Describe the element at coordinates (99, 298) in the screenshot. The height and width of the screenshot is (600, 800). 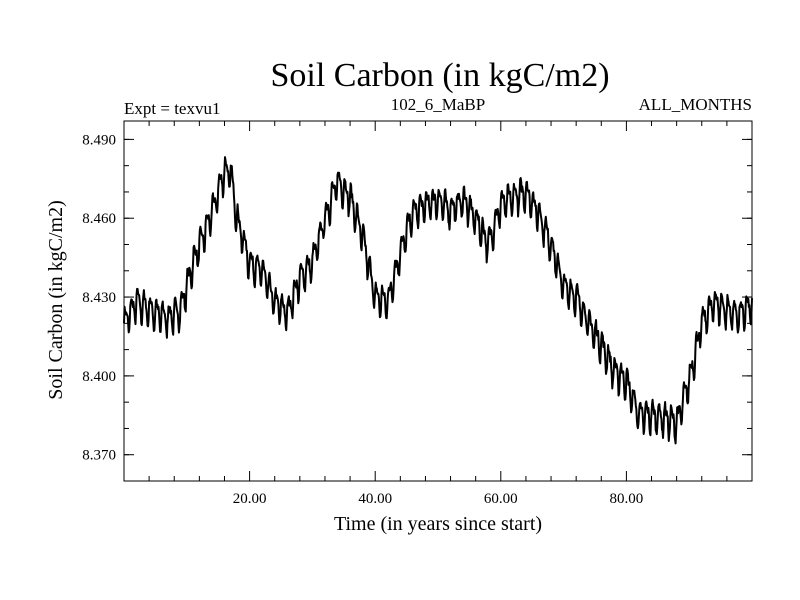
I see `y-tick-label: 8.430` at that location.